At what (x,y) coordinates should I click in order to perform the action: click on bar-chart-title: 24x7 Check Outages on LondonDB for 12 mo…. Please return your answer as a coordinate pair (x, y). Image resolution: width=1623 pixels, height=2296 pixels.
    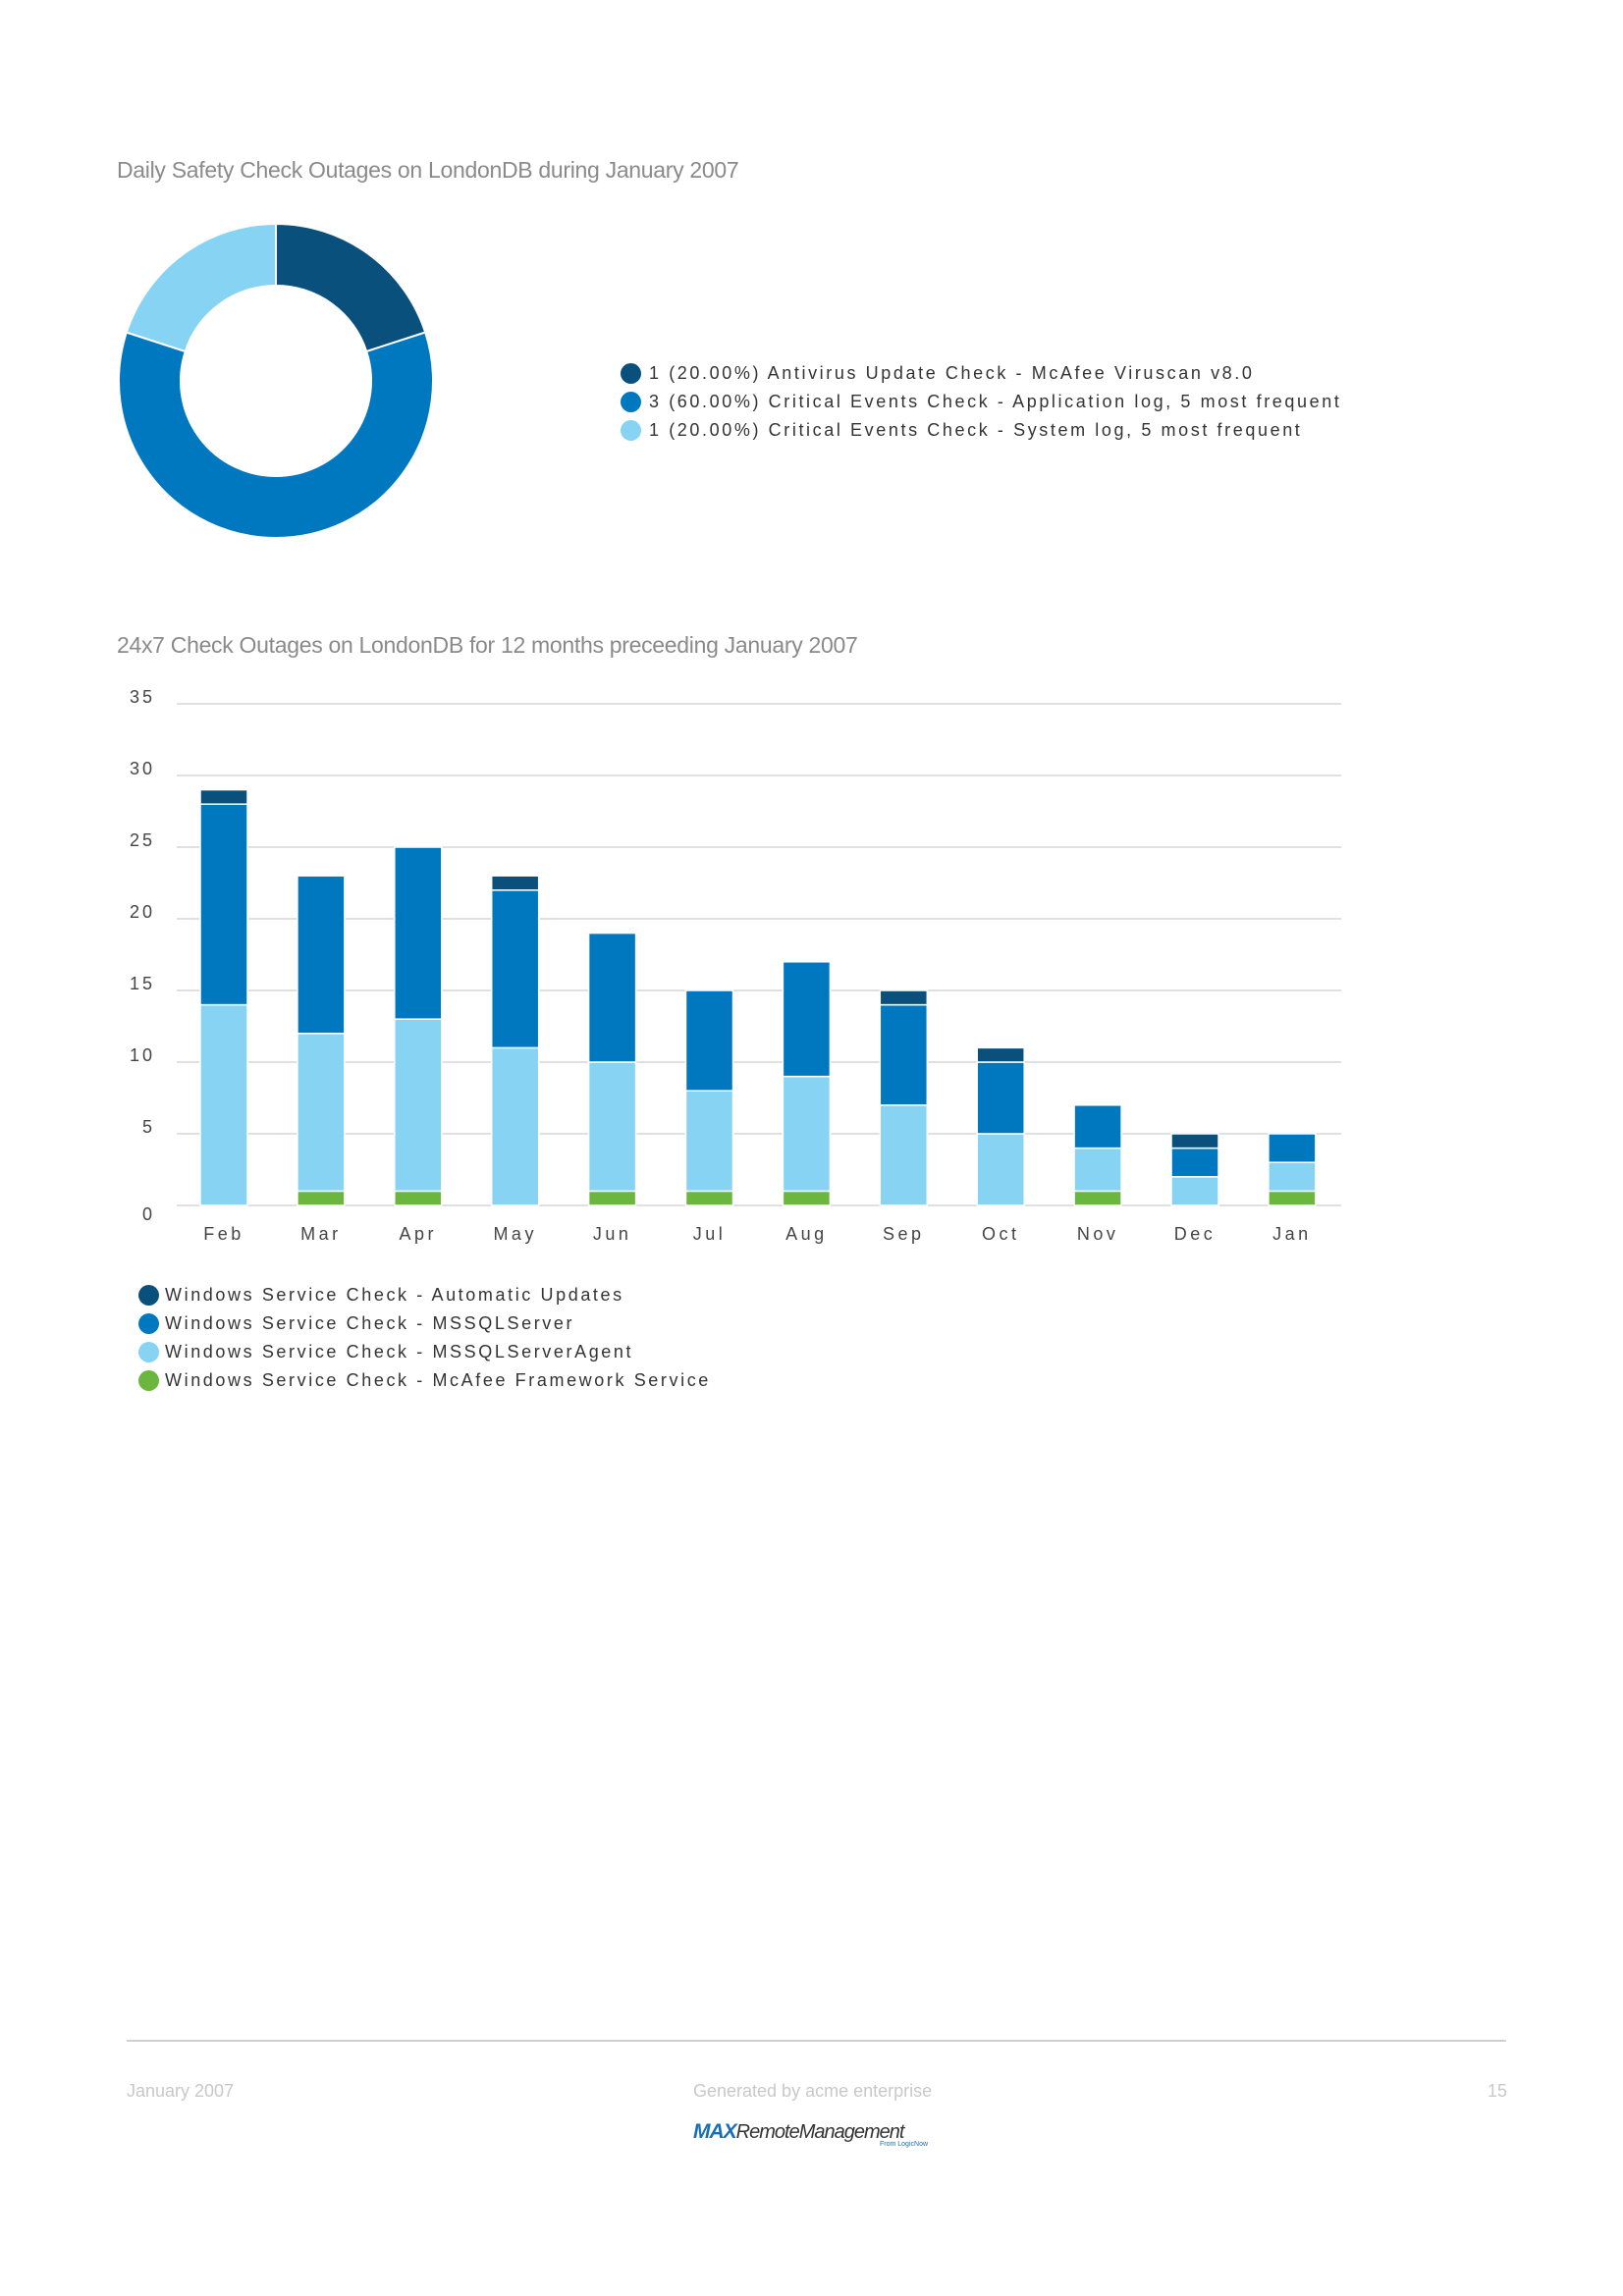
    Looking at the image, I should click on (487, 645).